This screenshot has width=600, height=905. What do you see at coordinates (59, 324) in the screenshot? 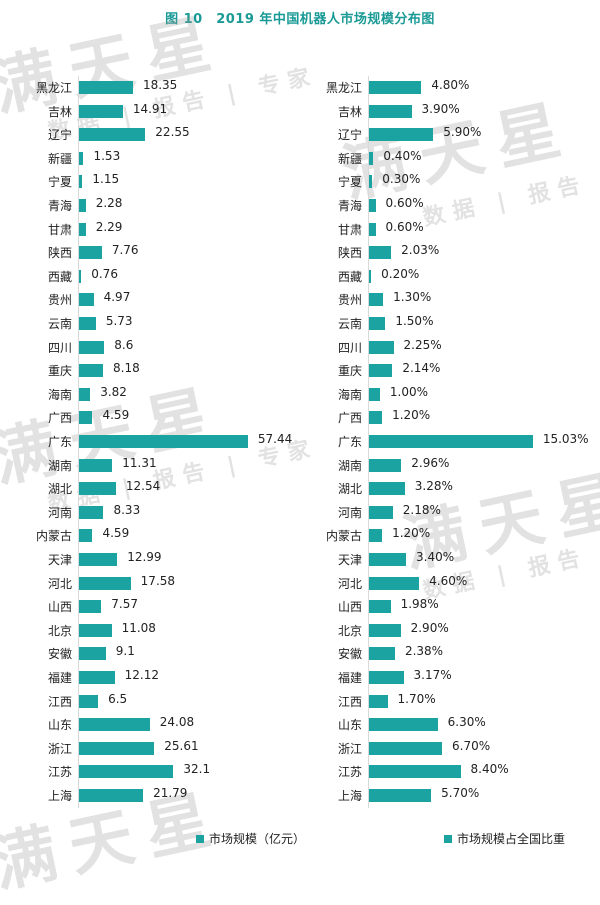
I see `category-label: 云南` at bounding box center [59, 324].